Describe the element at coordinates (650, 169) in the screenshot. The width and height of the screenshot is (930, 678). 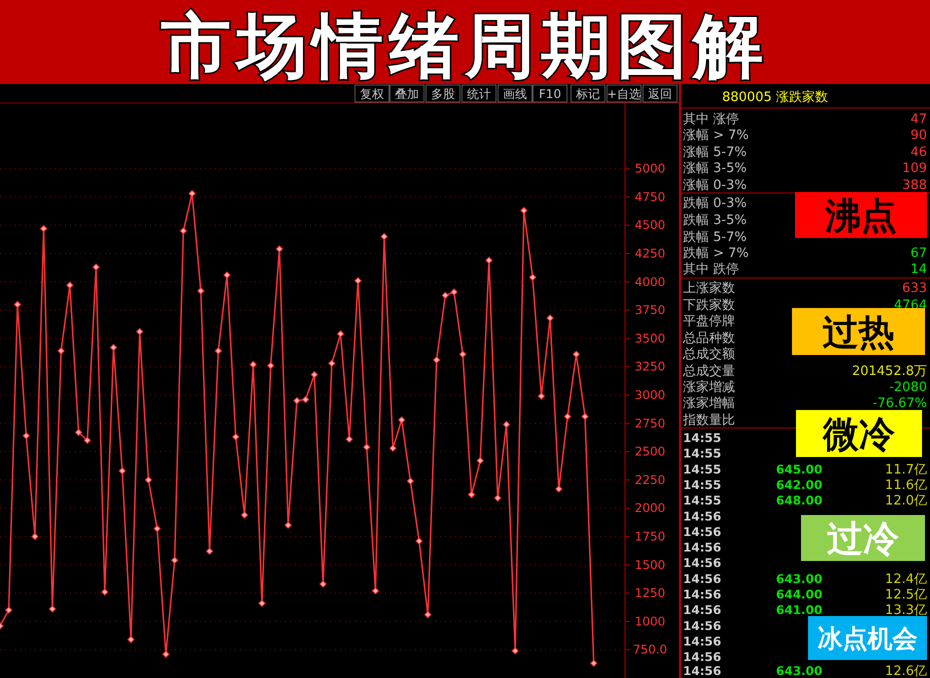
I see `y-tick-label: 5000` at that location.